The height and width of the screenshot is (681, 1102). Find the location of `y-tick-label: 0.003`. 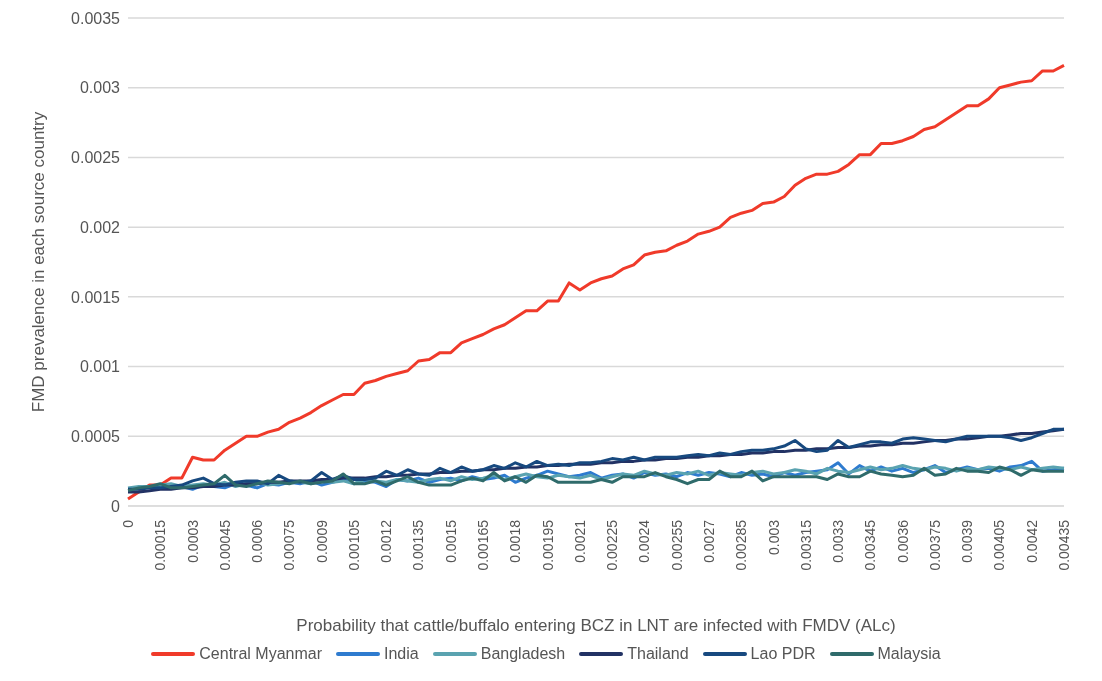

y-tick-label: 0.003 is located at coordinates (100, 88).